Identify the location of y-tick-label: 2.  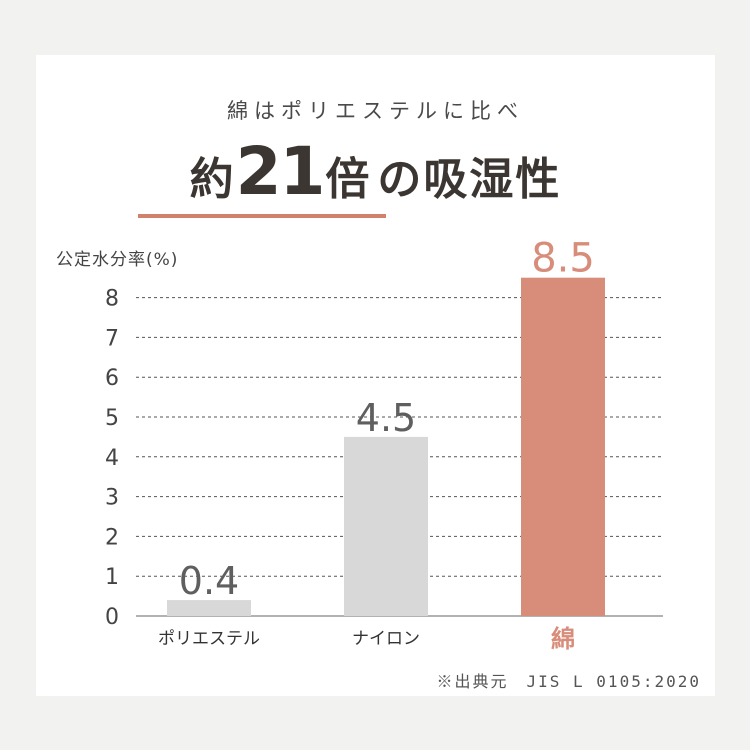
(112, 537).